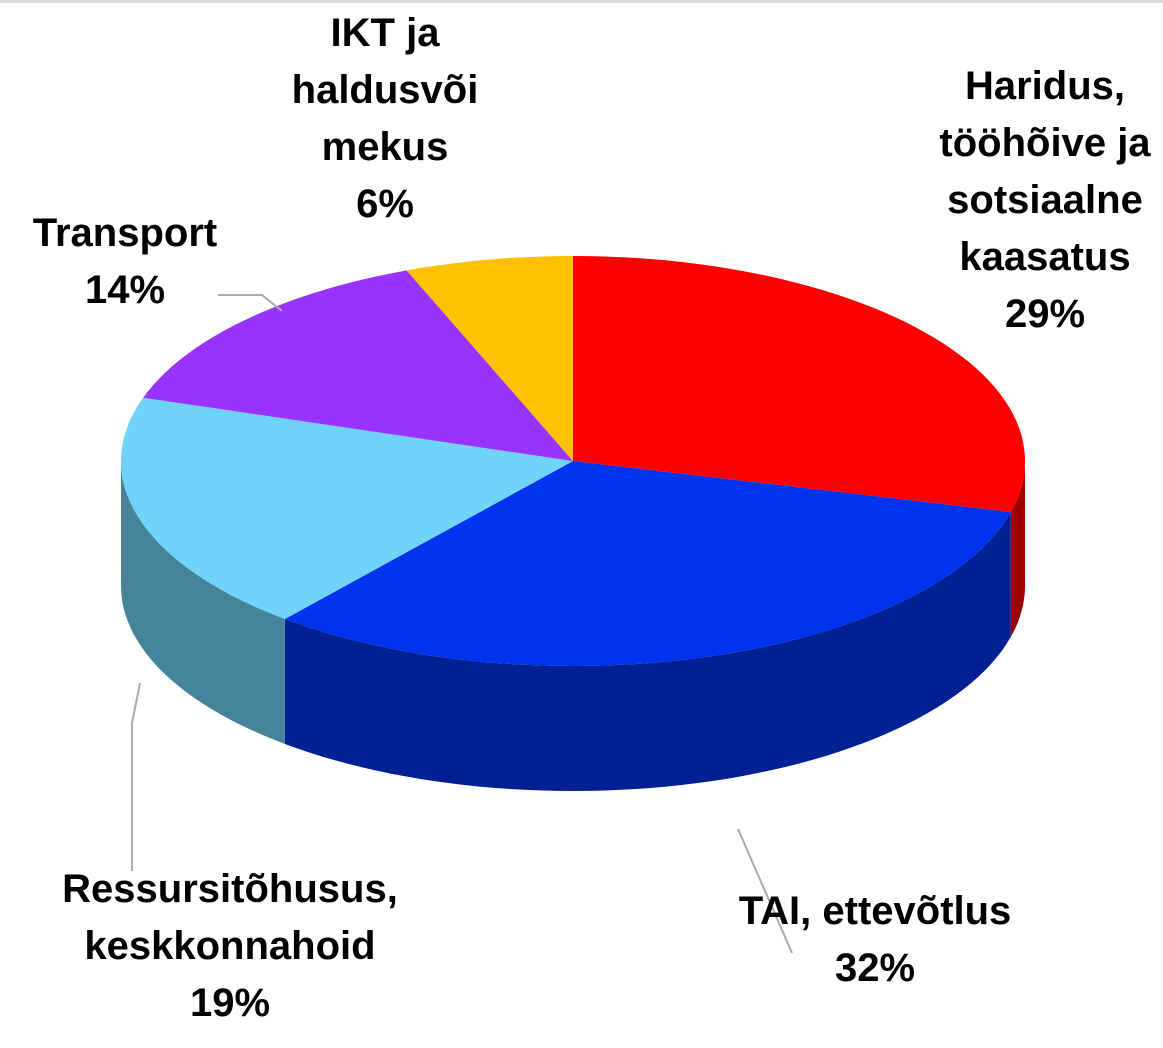 Image resolution: width=1163 pixels, height=1048 pixels. What do you see at coordinates (875, 968) in the screenshot?
I see `percent-label: 32%` at bounding box center [875, 968].